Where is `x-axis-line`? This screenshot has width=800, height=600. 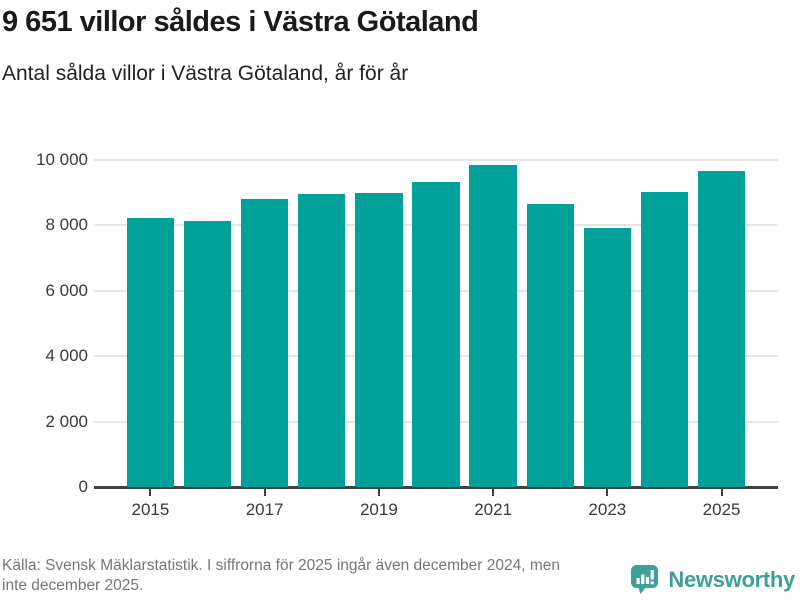 x-axis-line is located at coordinates (436, 487).